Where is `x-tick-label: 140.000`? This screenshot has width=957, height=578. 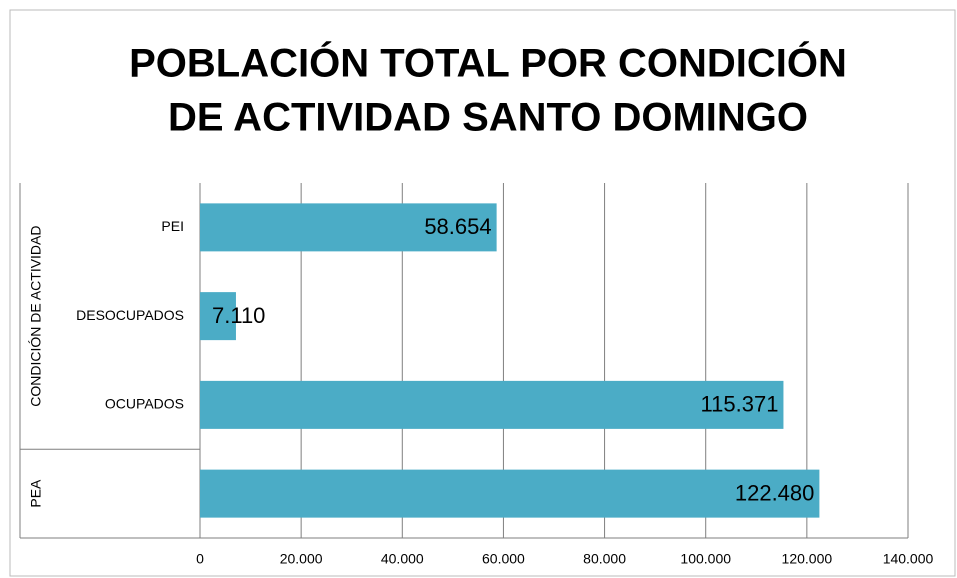 x-tick-label: 140.000 is located at coordinates (908, 559).